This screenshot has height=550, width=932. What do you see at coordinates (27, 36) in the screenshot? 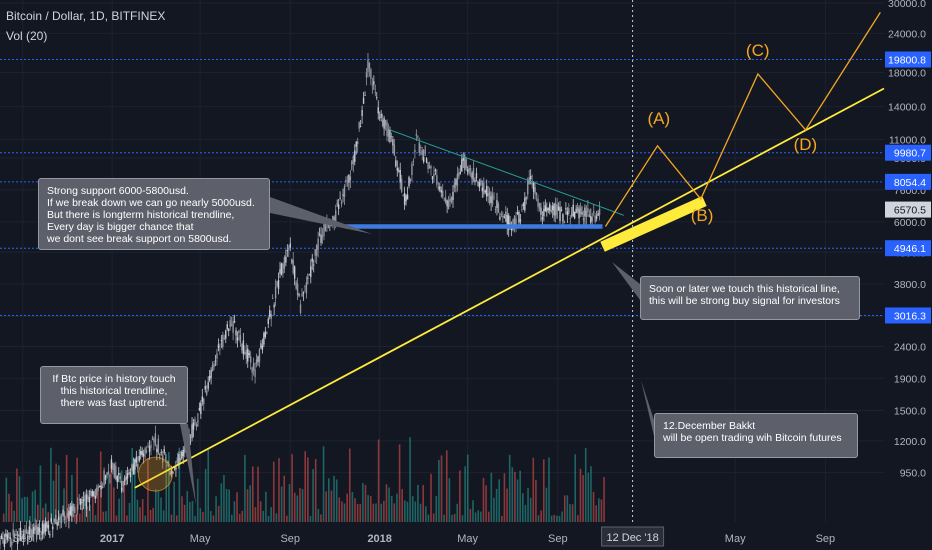
I see `volume-indicator-label: Vol (20)` at bounding box center [27, 36].